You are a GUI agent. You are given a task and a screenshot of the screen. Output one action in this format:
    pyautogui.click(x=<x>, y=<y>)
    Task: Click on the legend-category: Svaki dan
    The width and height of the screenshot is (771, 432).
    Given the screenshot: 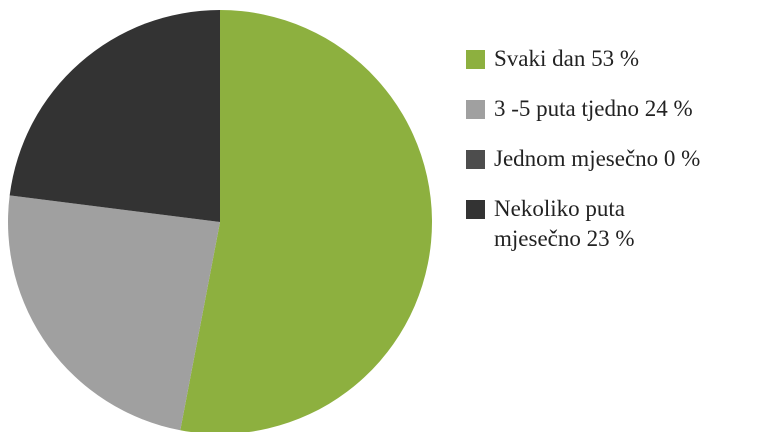 What is the action you would take?
    pyautogui.click(x=540, y=58)
    